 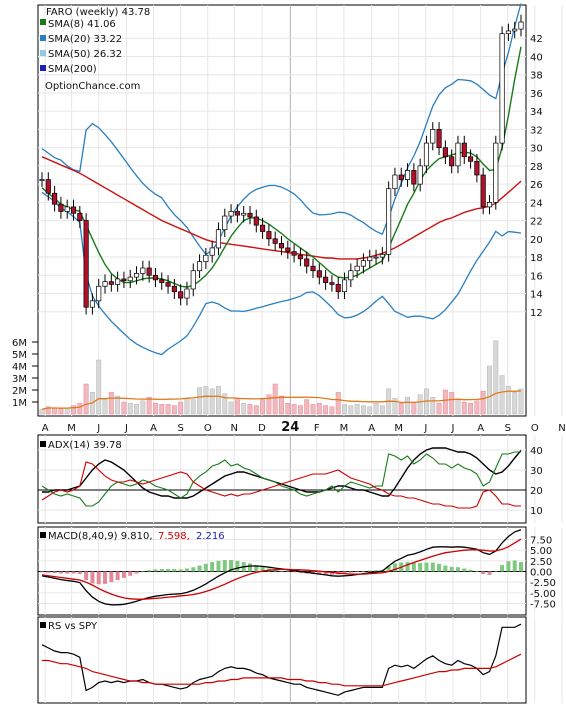 I want to click on rs-panel-frame, so click(x=282, y=660).